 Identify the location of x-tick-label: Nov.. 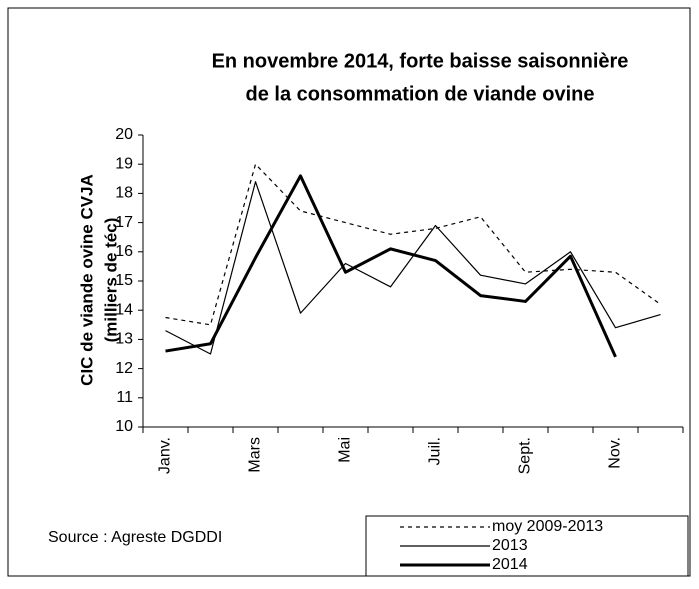
(615, 453).